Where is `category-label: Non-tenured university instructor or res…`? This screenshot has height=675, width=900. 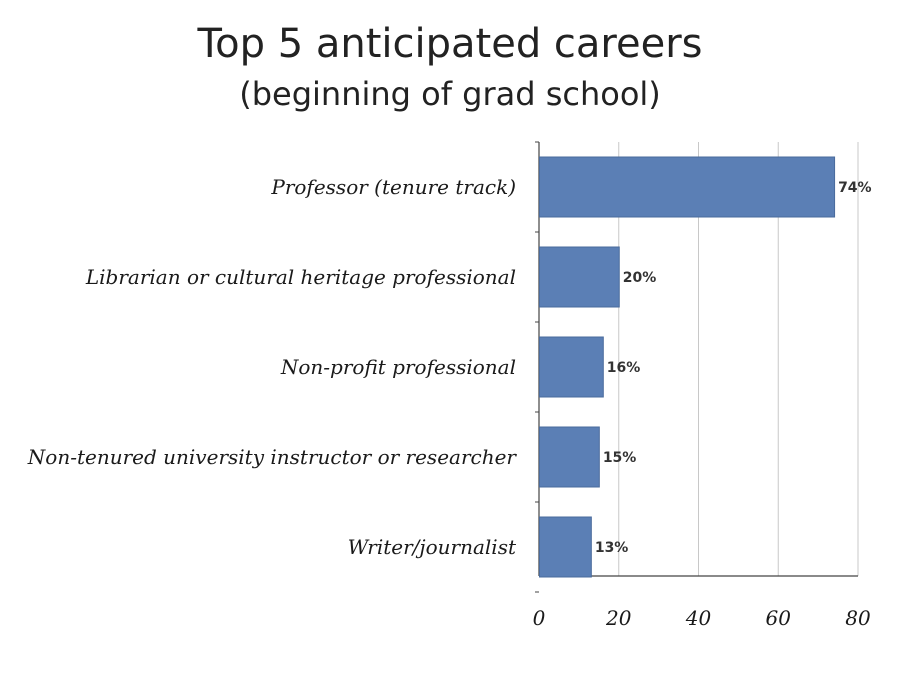 category-label: Non-tenured university instructor or res… is located at coordinates (272, 457).